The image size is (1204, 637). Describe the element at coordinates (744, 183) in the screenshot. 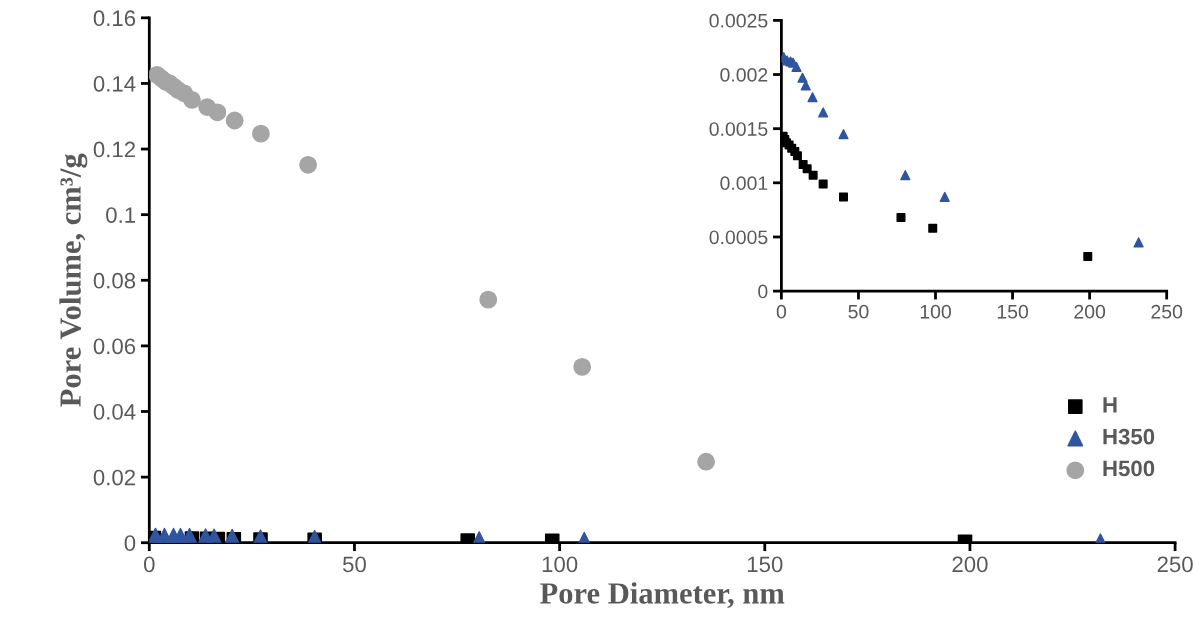

I see `y-tick-label: 0.001` at that location.